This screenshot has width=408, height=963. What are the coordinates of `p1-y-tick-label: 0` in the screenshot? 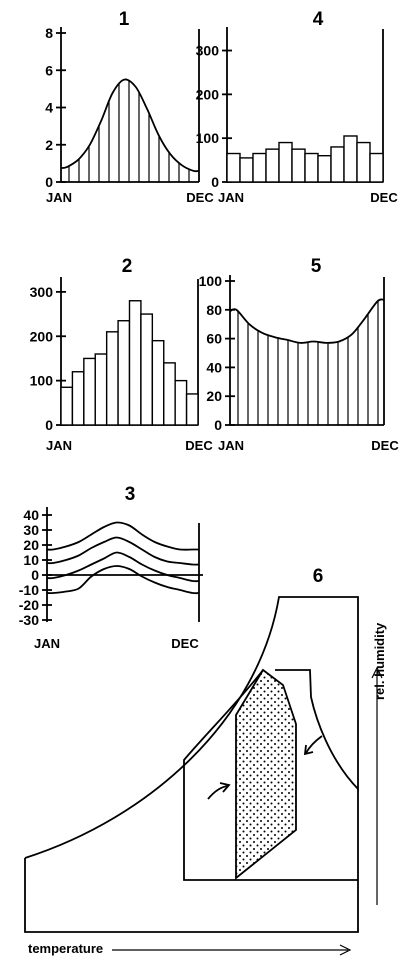 It's located at (49, 182).